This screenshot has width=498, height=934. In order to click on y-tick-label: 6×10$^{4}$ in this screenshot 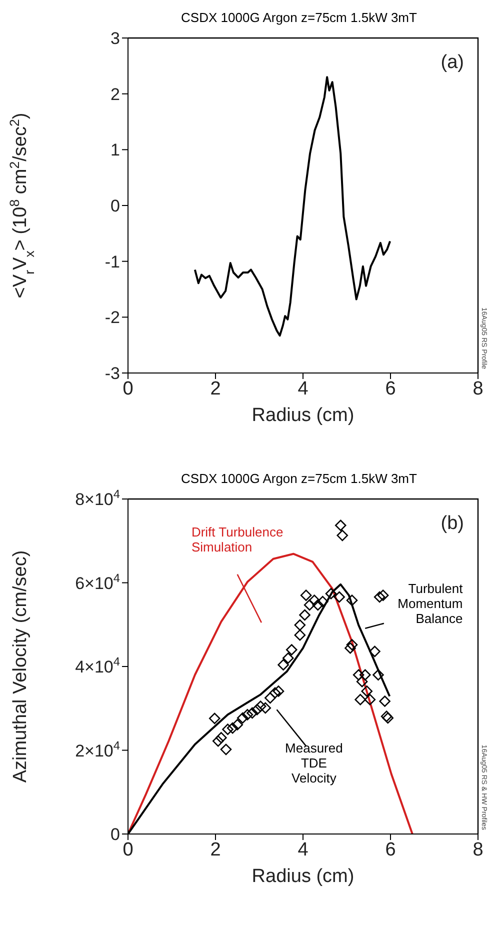, I will do `click(97, 581)`.